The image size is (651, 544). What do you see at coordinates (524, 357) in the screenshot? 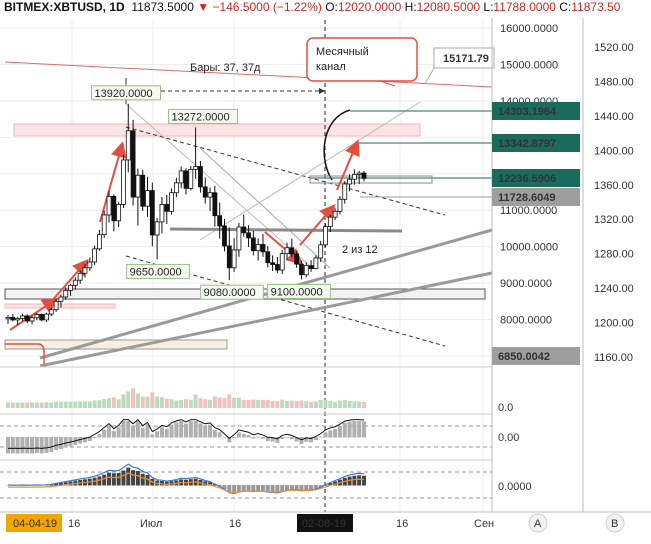
I see `price-label: 6850.0042` at bounding box center [524, 357].